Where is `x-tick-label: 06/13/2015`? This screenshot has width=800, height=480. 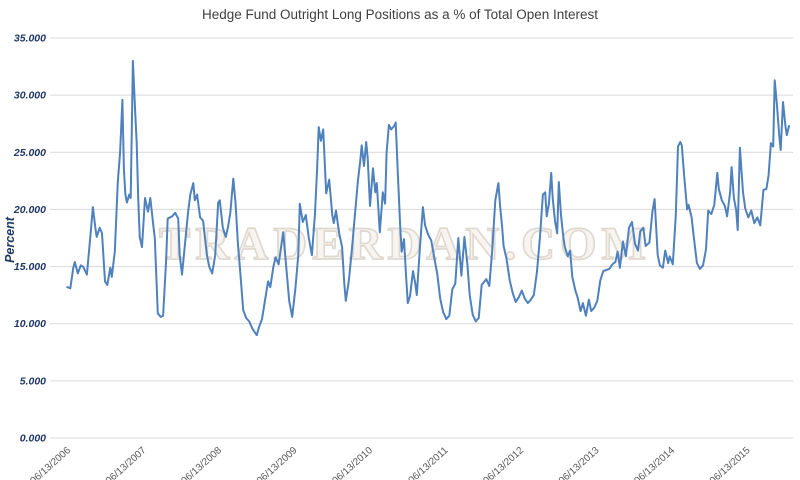
x-tick-label: 06/13/2015 is located at coordinates (730, 462).